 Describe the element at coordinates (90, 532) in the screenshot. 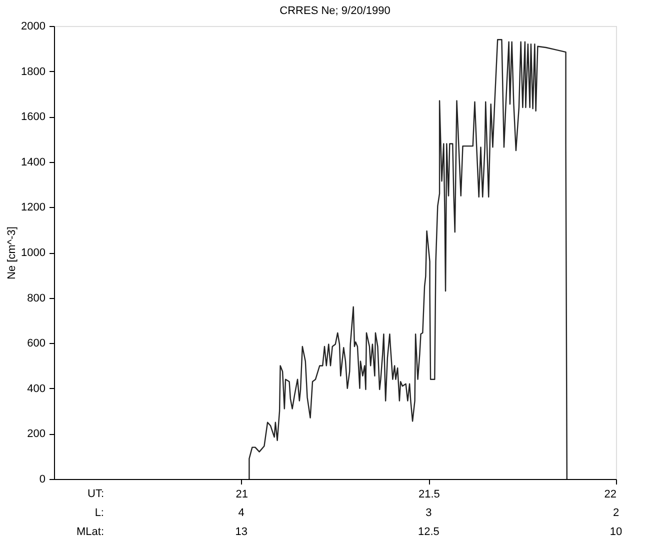

I see `text: MLat:` at that location.